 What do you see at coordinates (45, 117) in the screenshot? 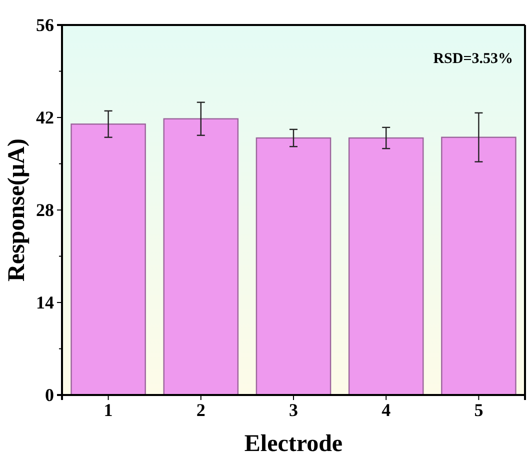
I see `y-tick-label: 42` at bounding box center [45, 117].